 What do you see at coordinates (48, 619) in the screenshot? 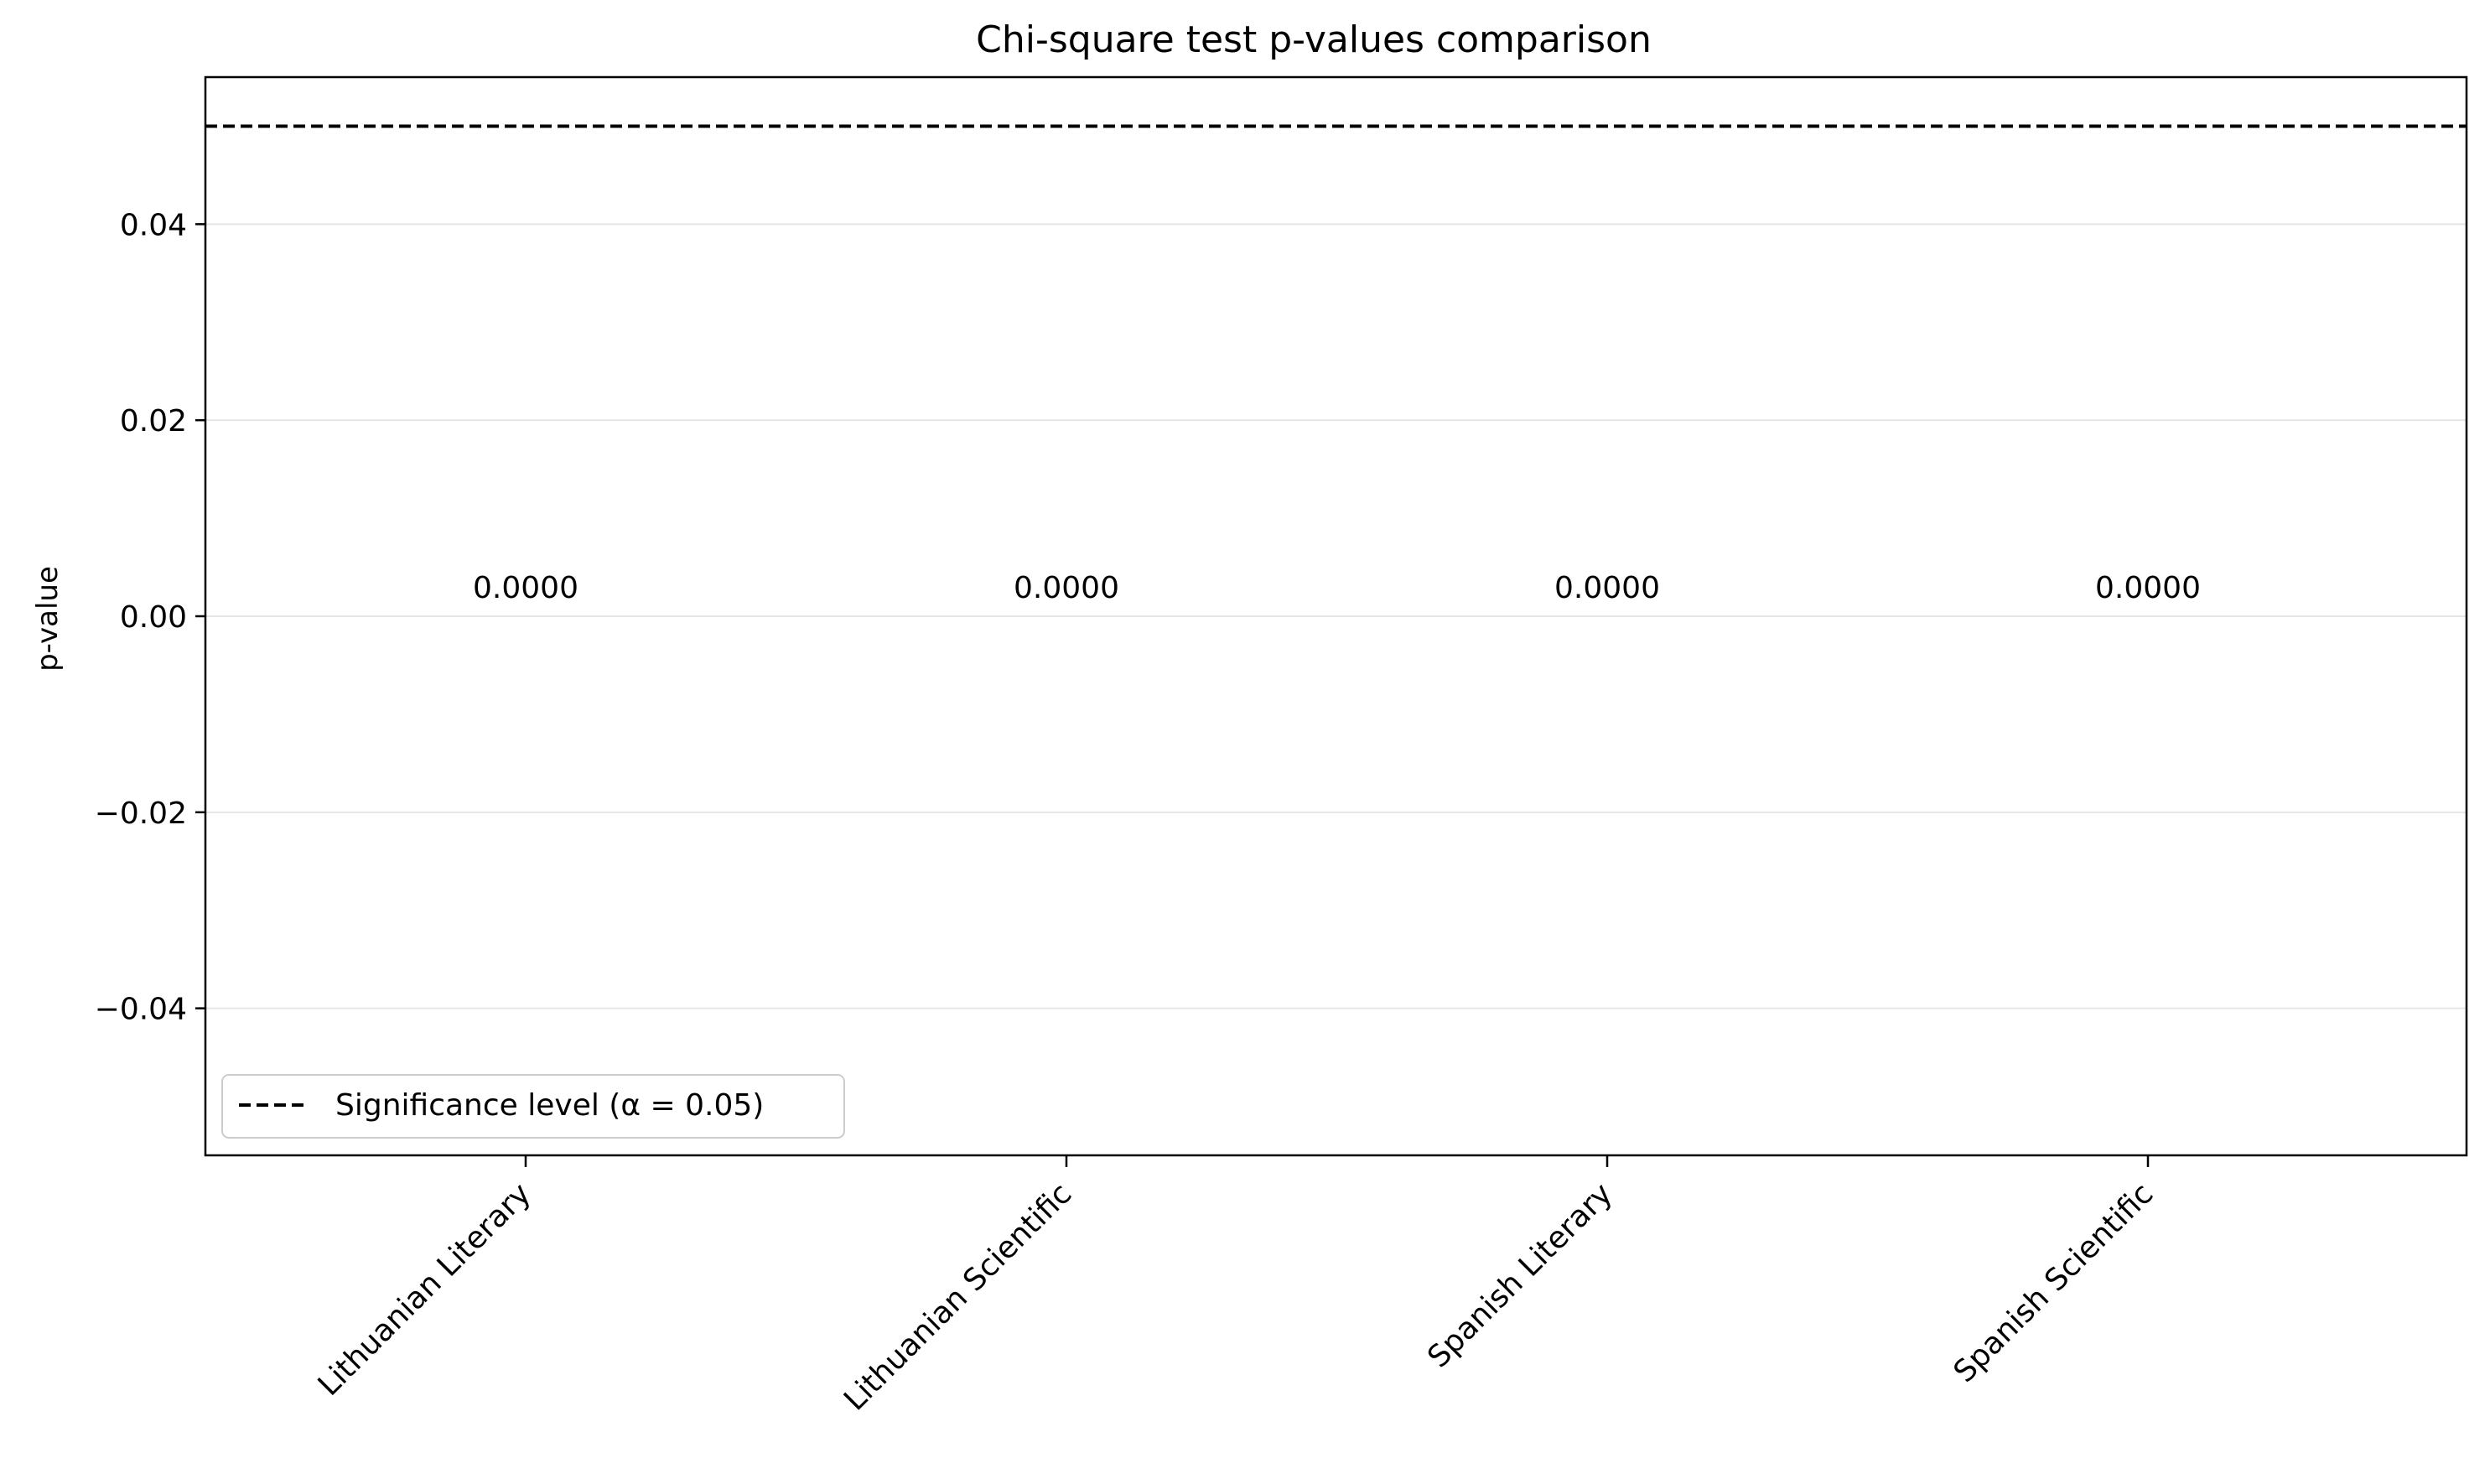
I see `y-axis-label: p-value` at bounding box center [48, 619].